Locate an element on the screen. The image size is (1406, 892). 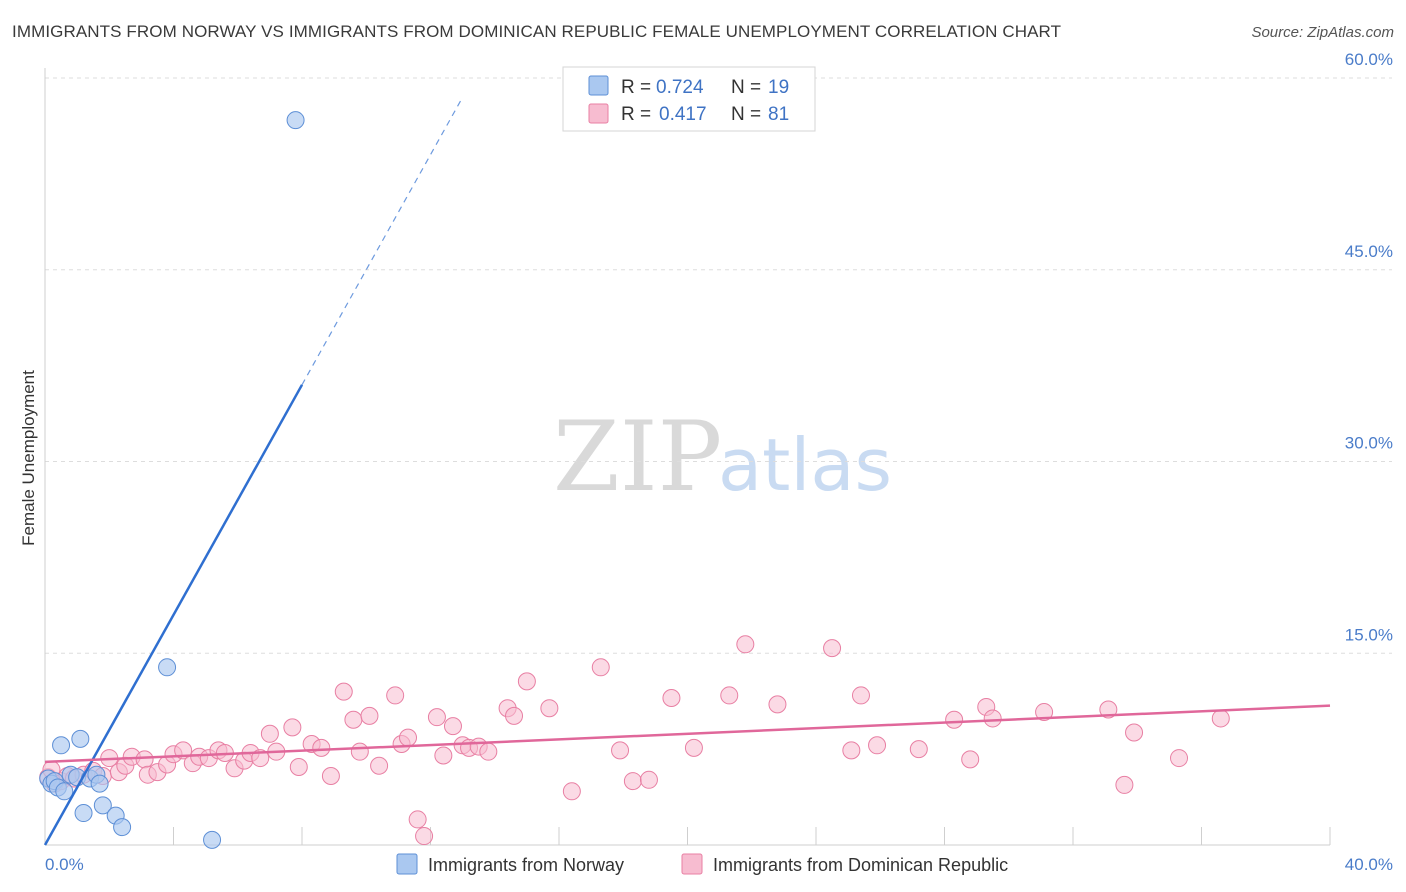
x-tick-labels: 0.0% 40.0% is located at coordinates (719, 864).